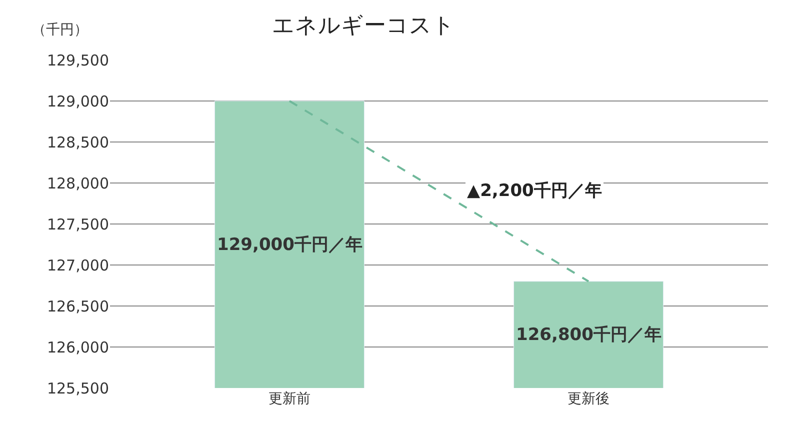  What do you see at coordinates (289, 399) in the screenshot?
I see `x-tick-label: 更新前` at bounding box center [289, 399].